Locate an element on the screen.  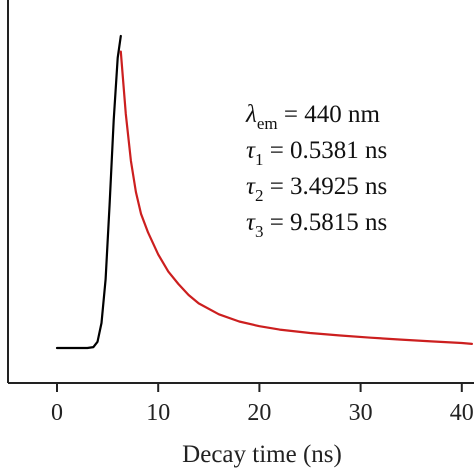
x-tick-label-20: 20 is located at coordinates (259, 413).